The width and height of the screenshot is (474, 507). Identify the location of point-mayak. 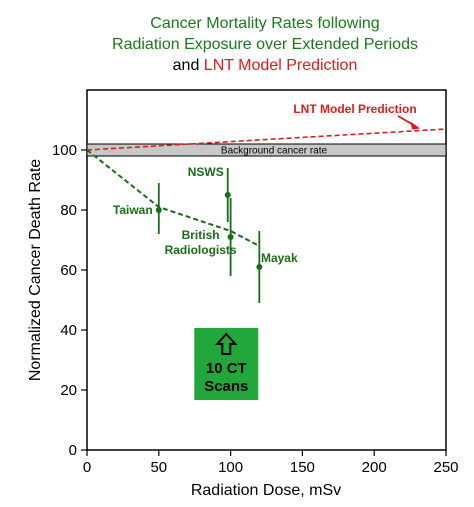
(259, 267).